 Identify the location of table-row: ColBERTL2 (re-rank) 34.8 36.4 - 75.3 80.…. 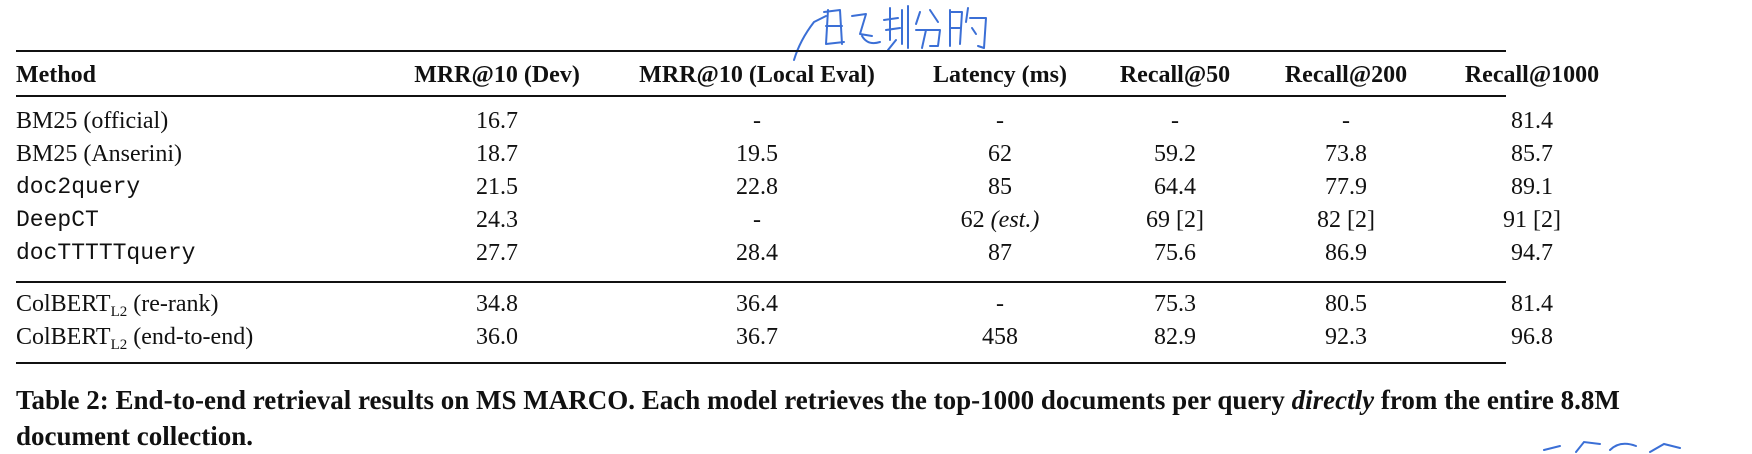
(876, 304).